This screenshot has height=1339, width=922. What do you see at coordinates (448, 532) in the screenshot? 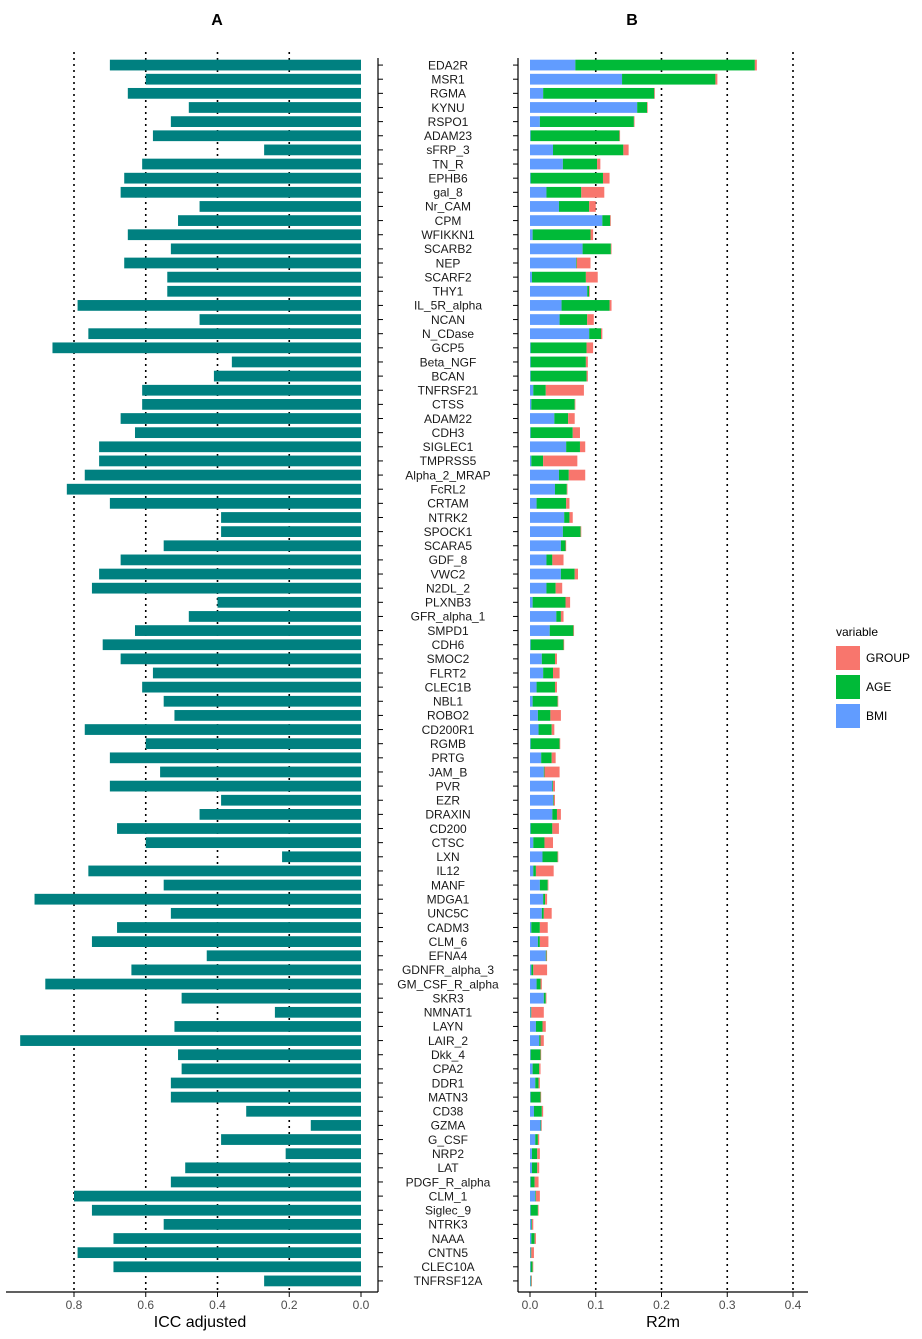
I see `gene-label: SPOCK1` at bounding box center [448, 532].